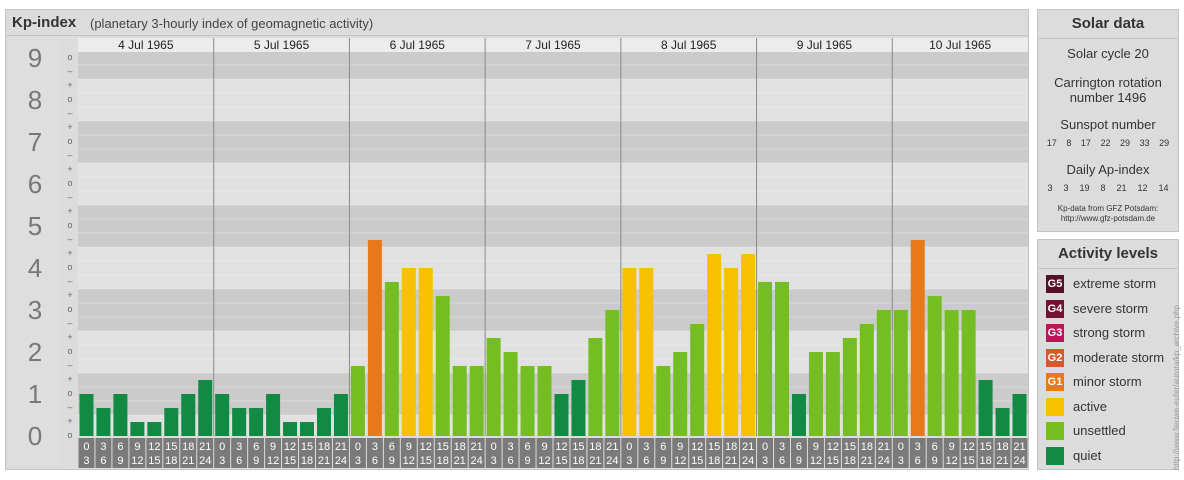  What do you see at coordinates (35, 394) in the screenshot?
I see `y-tick-label: 1` at bounding box center [35, 394].